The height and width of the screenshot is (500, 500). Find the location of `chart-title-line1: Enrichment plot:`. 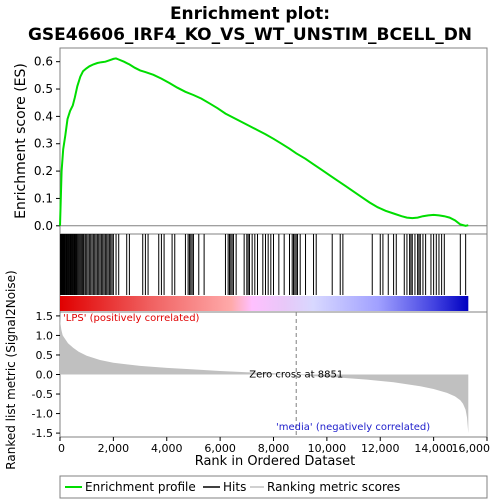

chart-title-line1: Enrichment plot: is located at coordinates (250, 14).